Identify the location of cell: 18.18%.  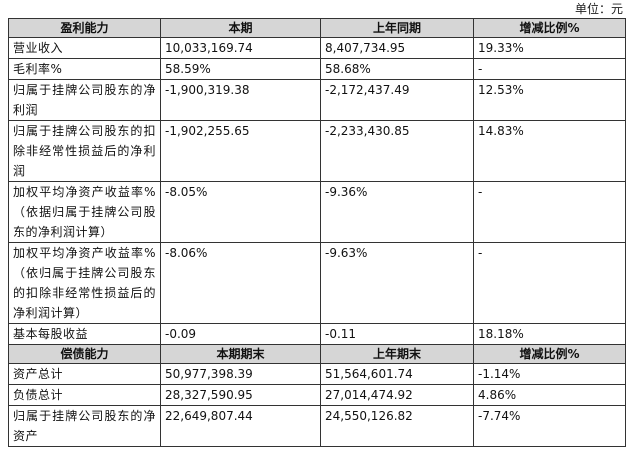
(549, 334).